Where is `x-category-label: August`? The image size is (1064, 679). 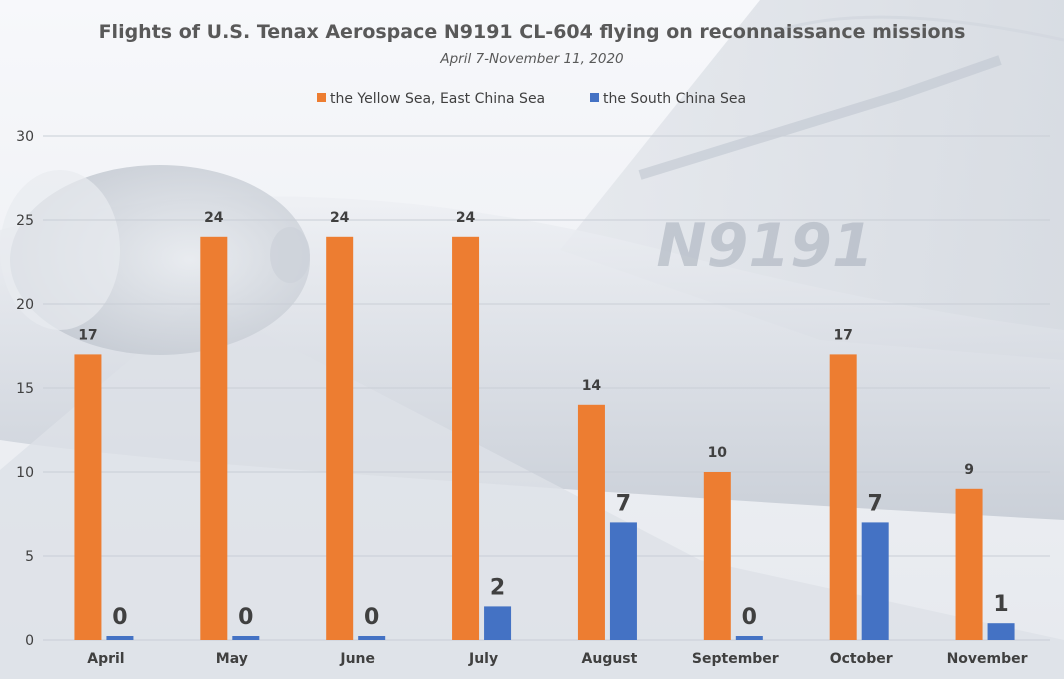
x-category-label: August is located at coordinates (610, 659).